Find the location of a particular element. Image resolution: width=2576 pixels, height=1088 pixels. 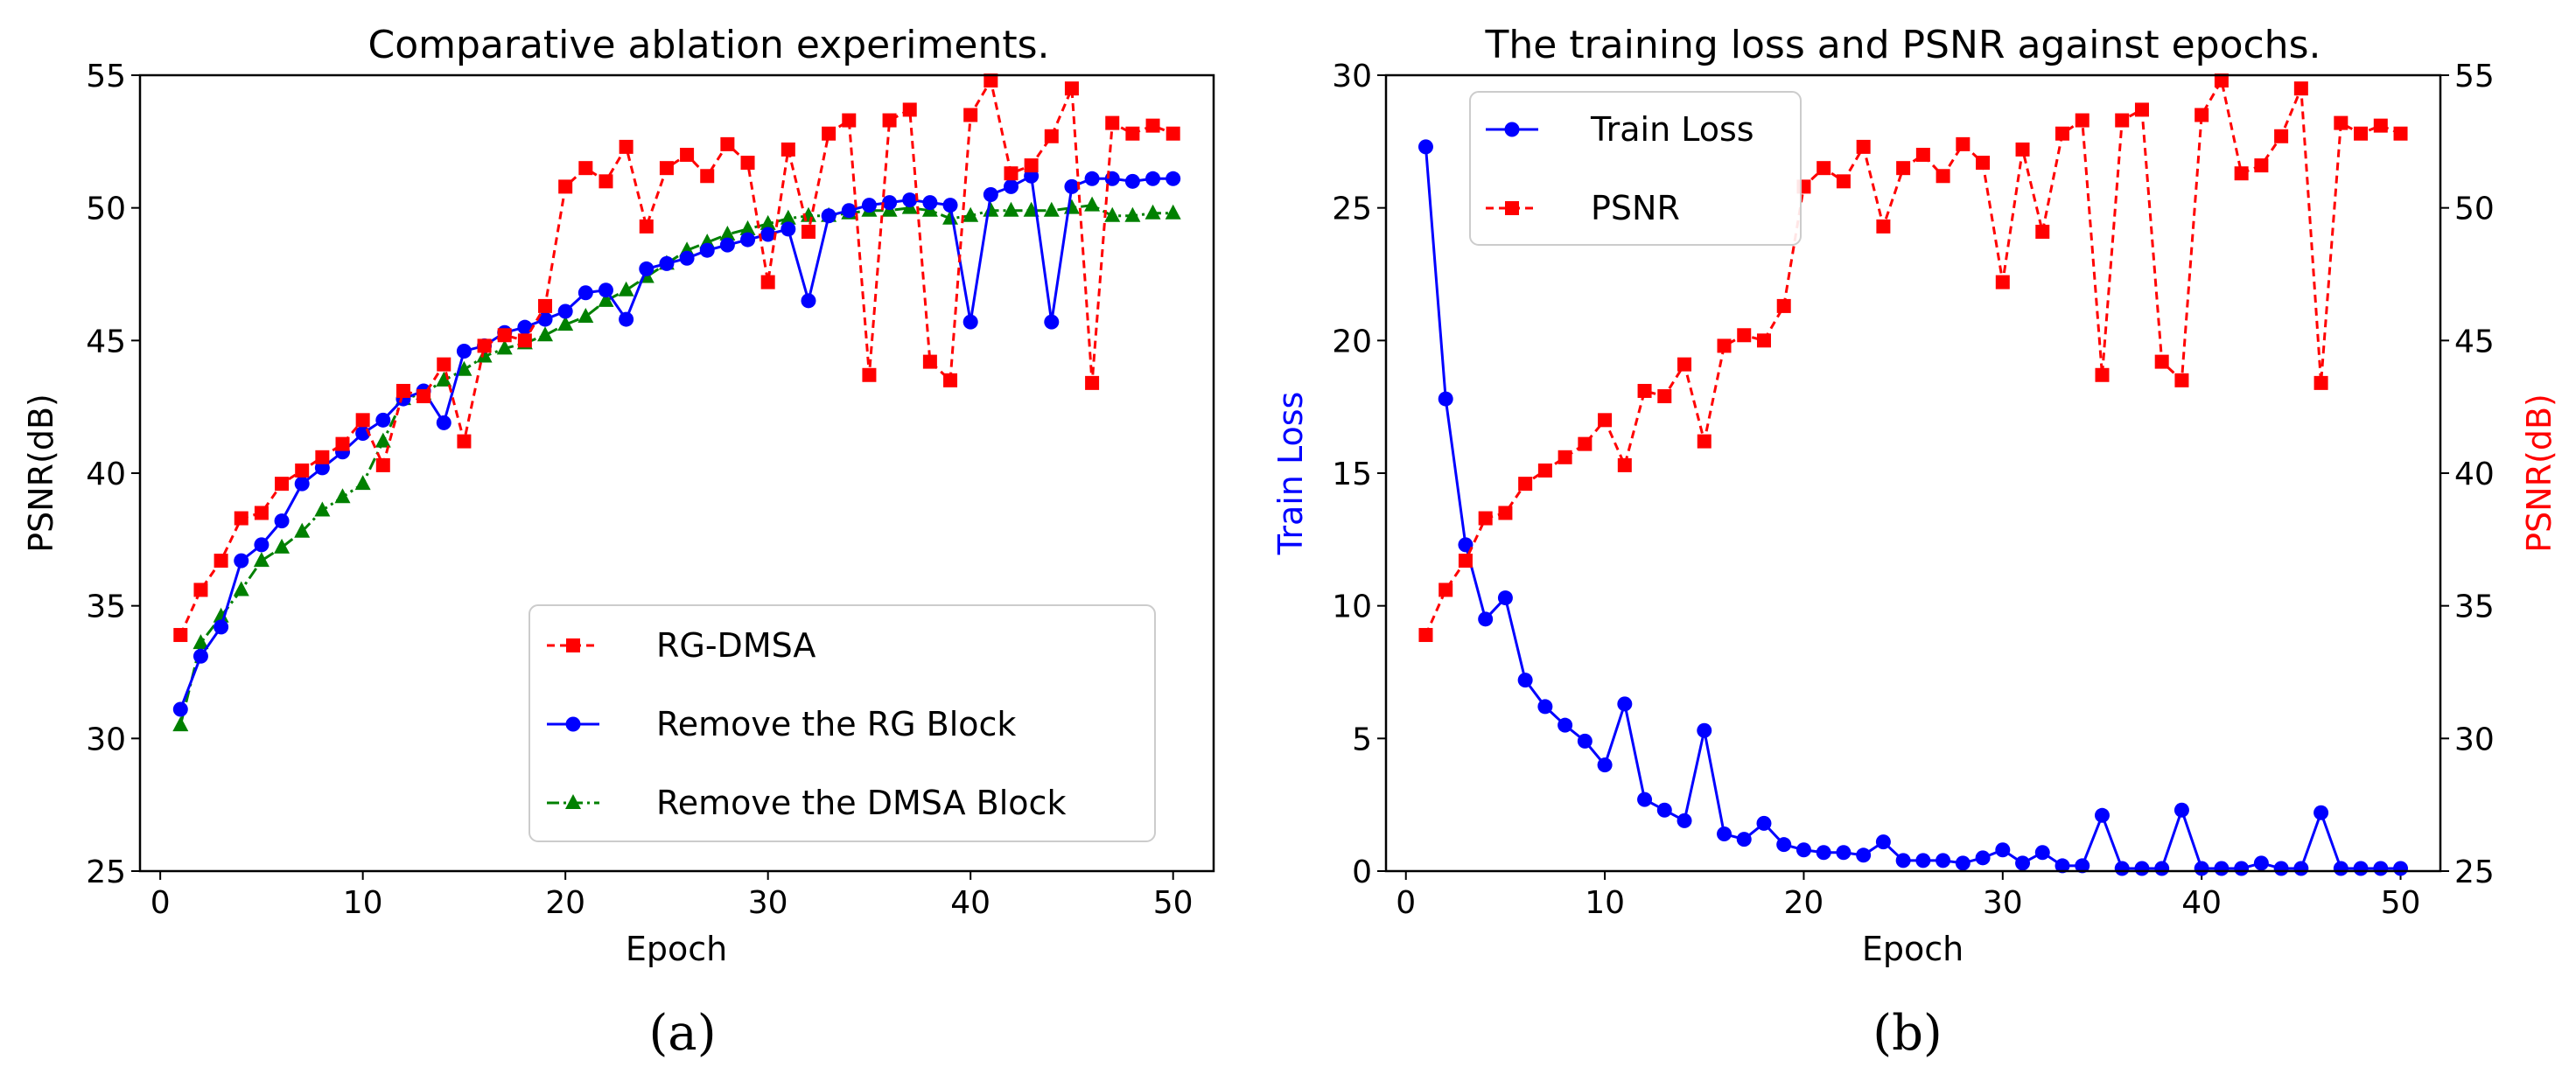

panel-a-legend-label: RG-DMSA is located at coordinates (736, 645).